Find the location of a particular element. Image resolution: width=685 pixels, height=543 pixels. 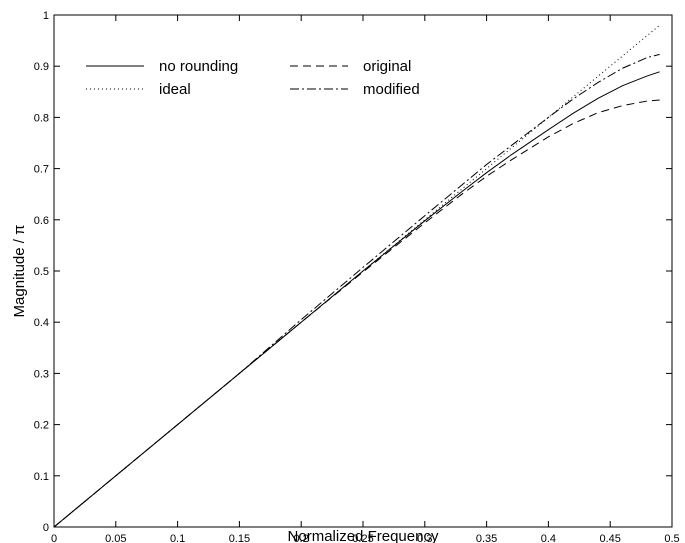

y-tick-label: 0.4 is located at coordinates (41, 323).